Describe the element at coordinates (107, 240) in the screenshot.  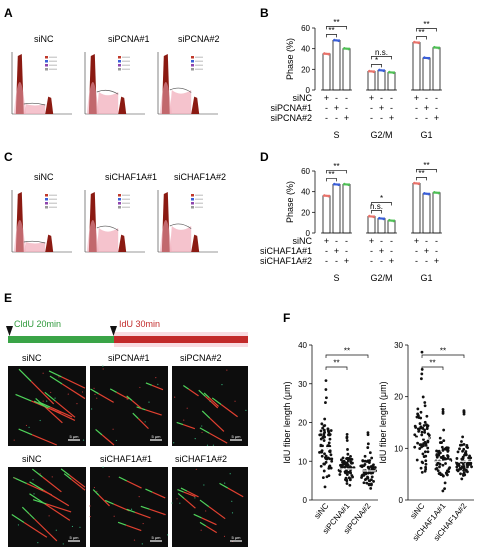
I see `hist-s-phase` at that location.